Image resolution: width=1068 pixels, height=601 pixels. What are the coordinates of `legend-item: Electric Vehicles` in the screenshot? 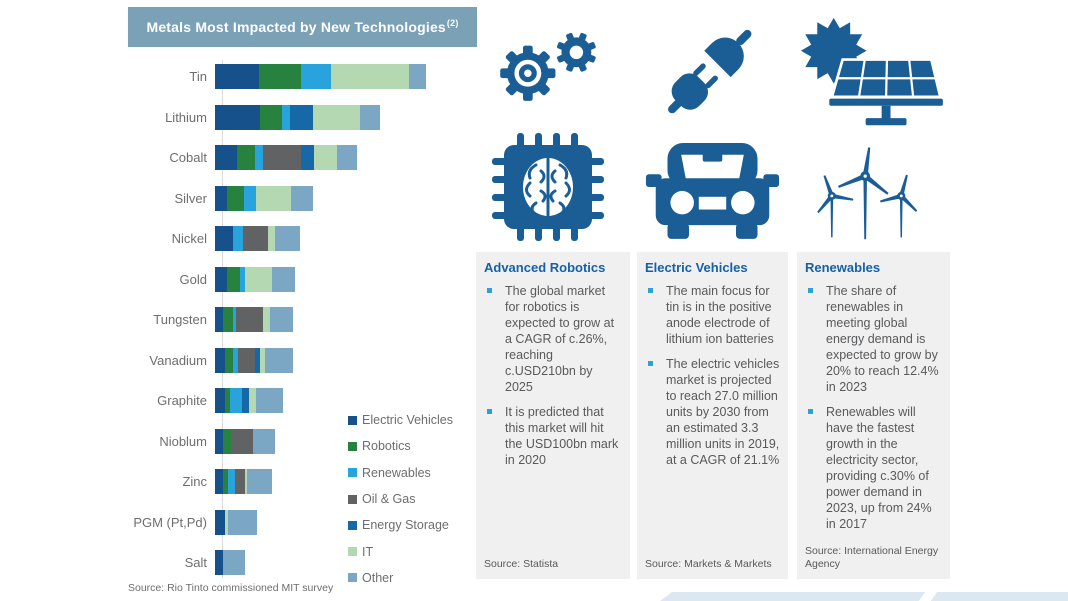 It's located at (400, 420).